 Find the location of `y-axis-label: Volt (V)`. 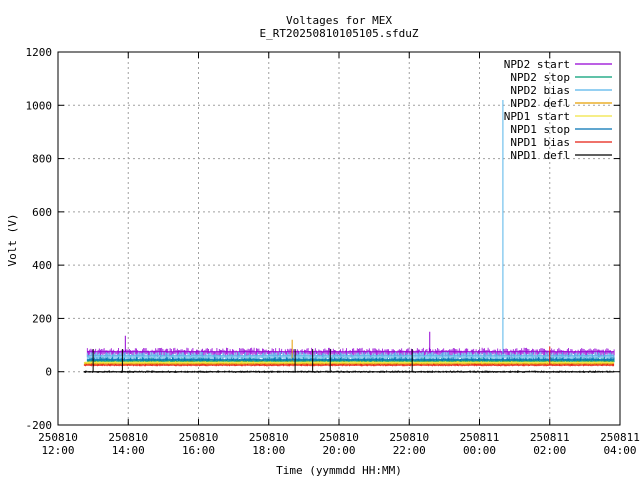

y-axis-label: Volt (V) is located at coordinates (12, 240).